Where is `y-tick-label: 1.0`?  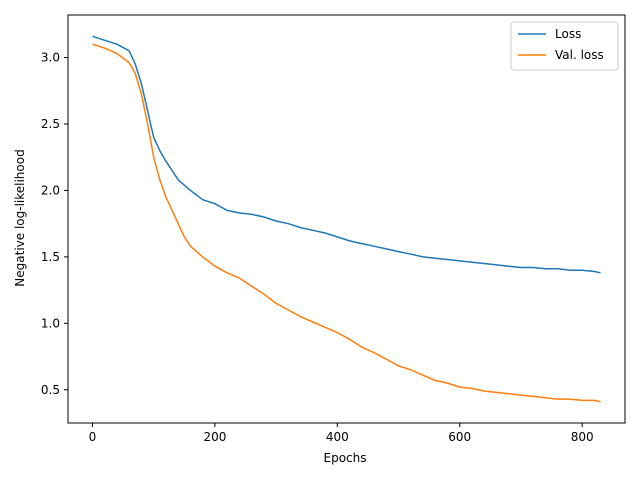
y-tick-label: 1.0 is located at coordinates (50, 323).